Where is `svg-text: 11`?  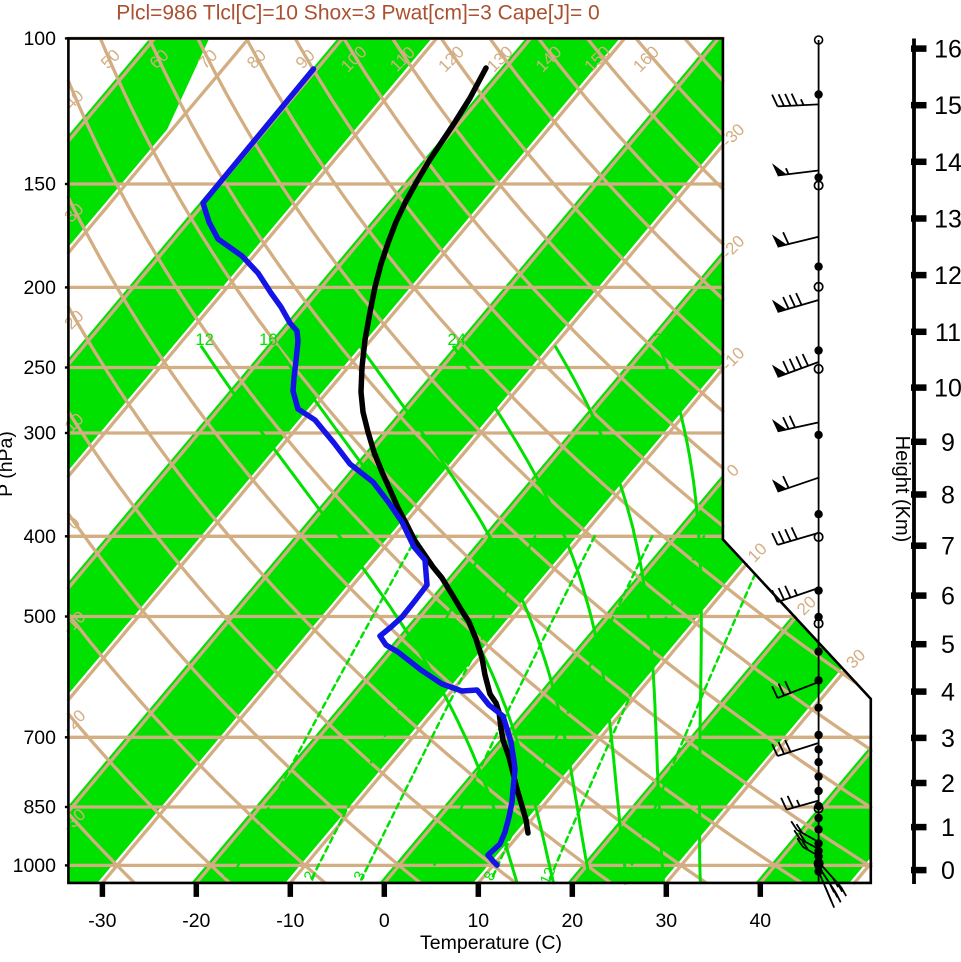
svg-text: 11 is located at coordinates (948, 333).